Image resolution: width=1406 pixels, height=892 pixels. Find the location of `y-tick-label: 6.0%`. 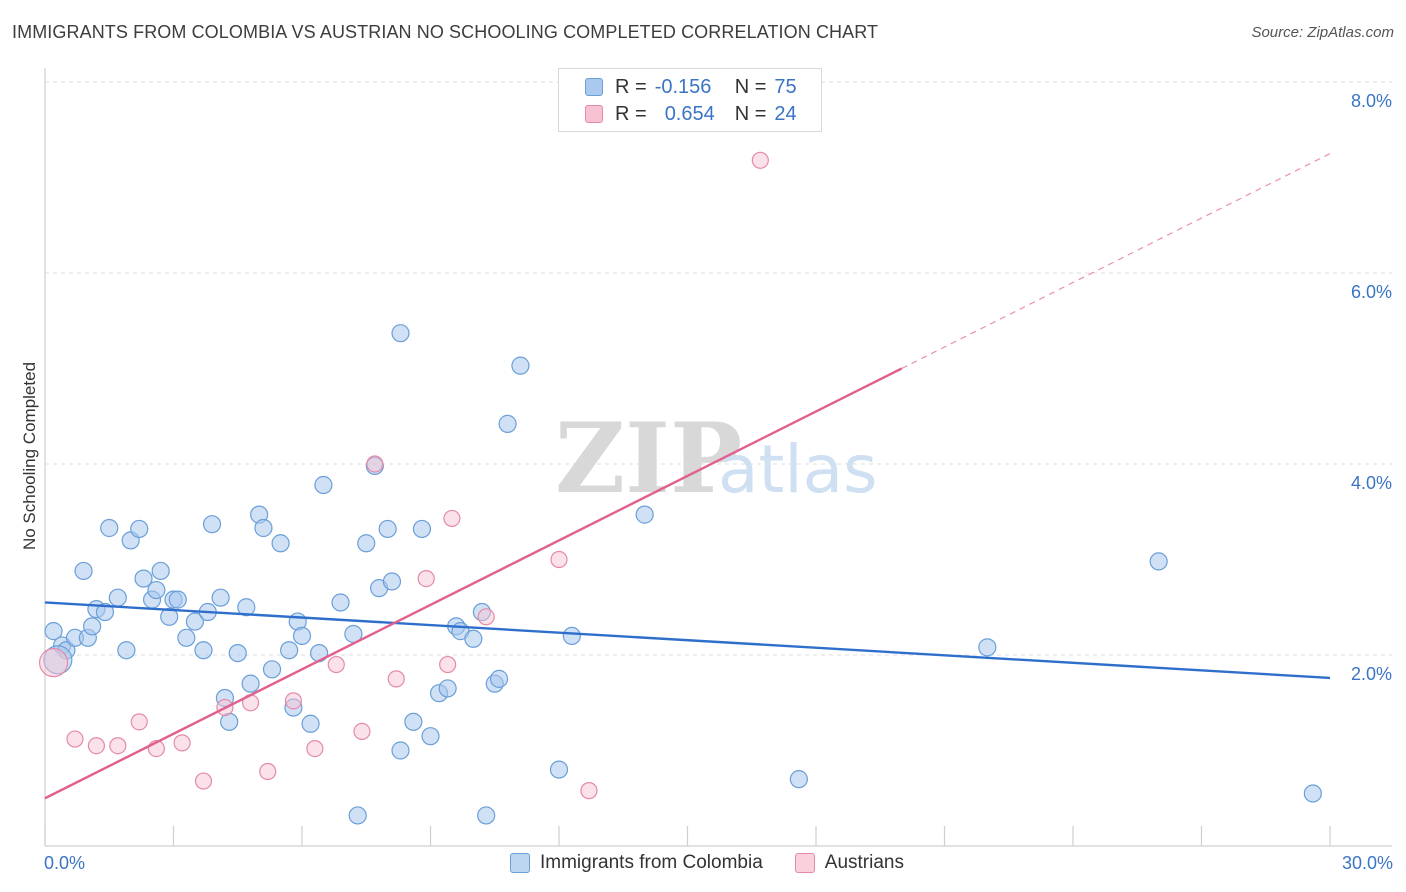

y-tick-label: 6.0% is located at coordinates (1371, 292).